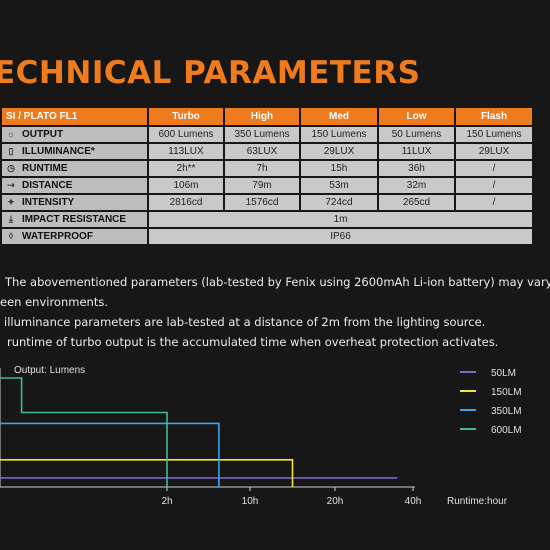  What do you see at coordinates (74, 134) in the screenshot?
I see `row-label-output: ☼ OUTPUT` at bounding box center [74, 134].